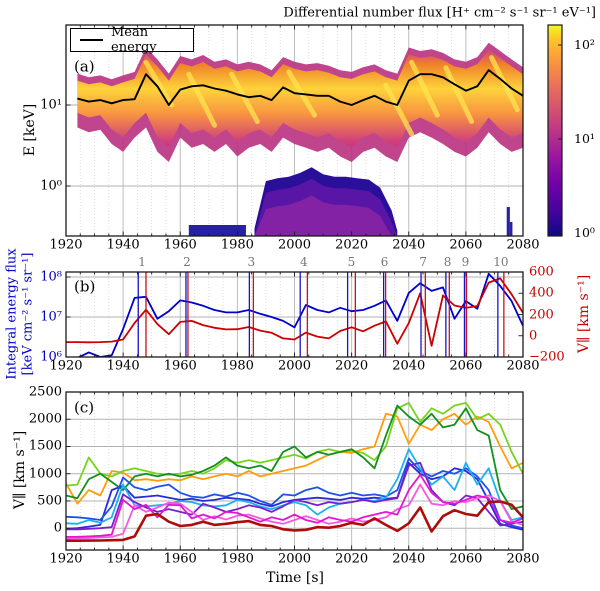 The height and width of the screenshot is (591, 600). What do you see at coordinates (66, 245) in the screenshot?
I see `panel-a-xtick: 1920` at bounding box center [66, 245].